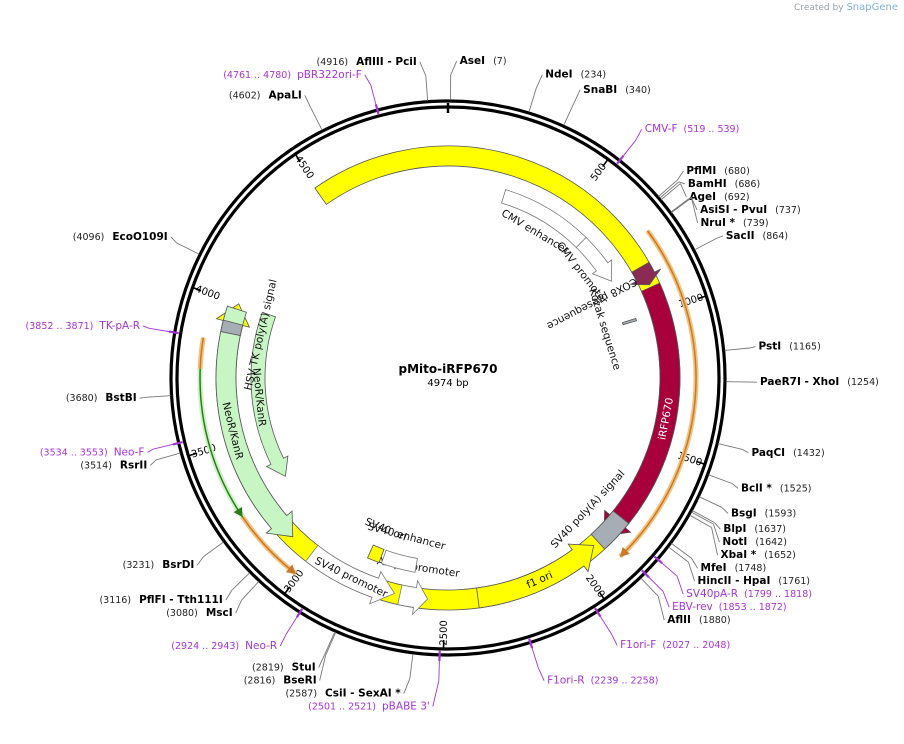 This screenshot has width=904, height=744. What do you see at coordinates (739, 555) in the screenshot?
I see `enzyme-name: XbaI *` at bounding box center [739, 555].